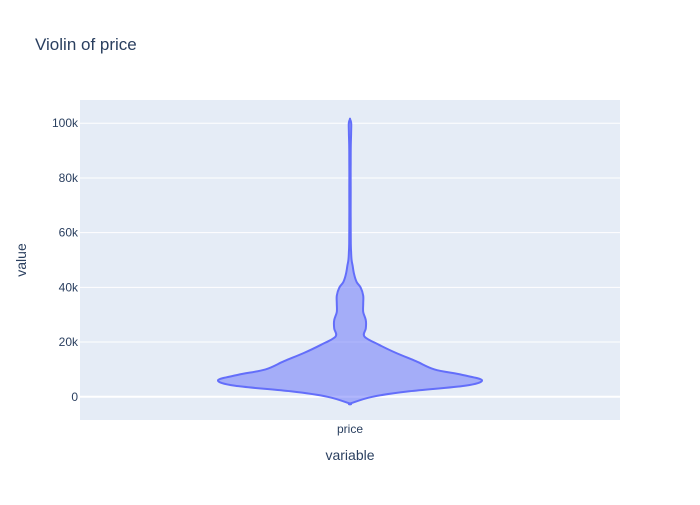 The image size is (700, 505). I want to click on y-tick-label: 40k, so click(69, 287).